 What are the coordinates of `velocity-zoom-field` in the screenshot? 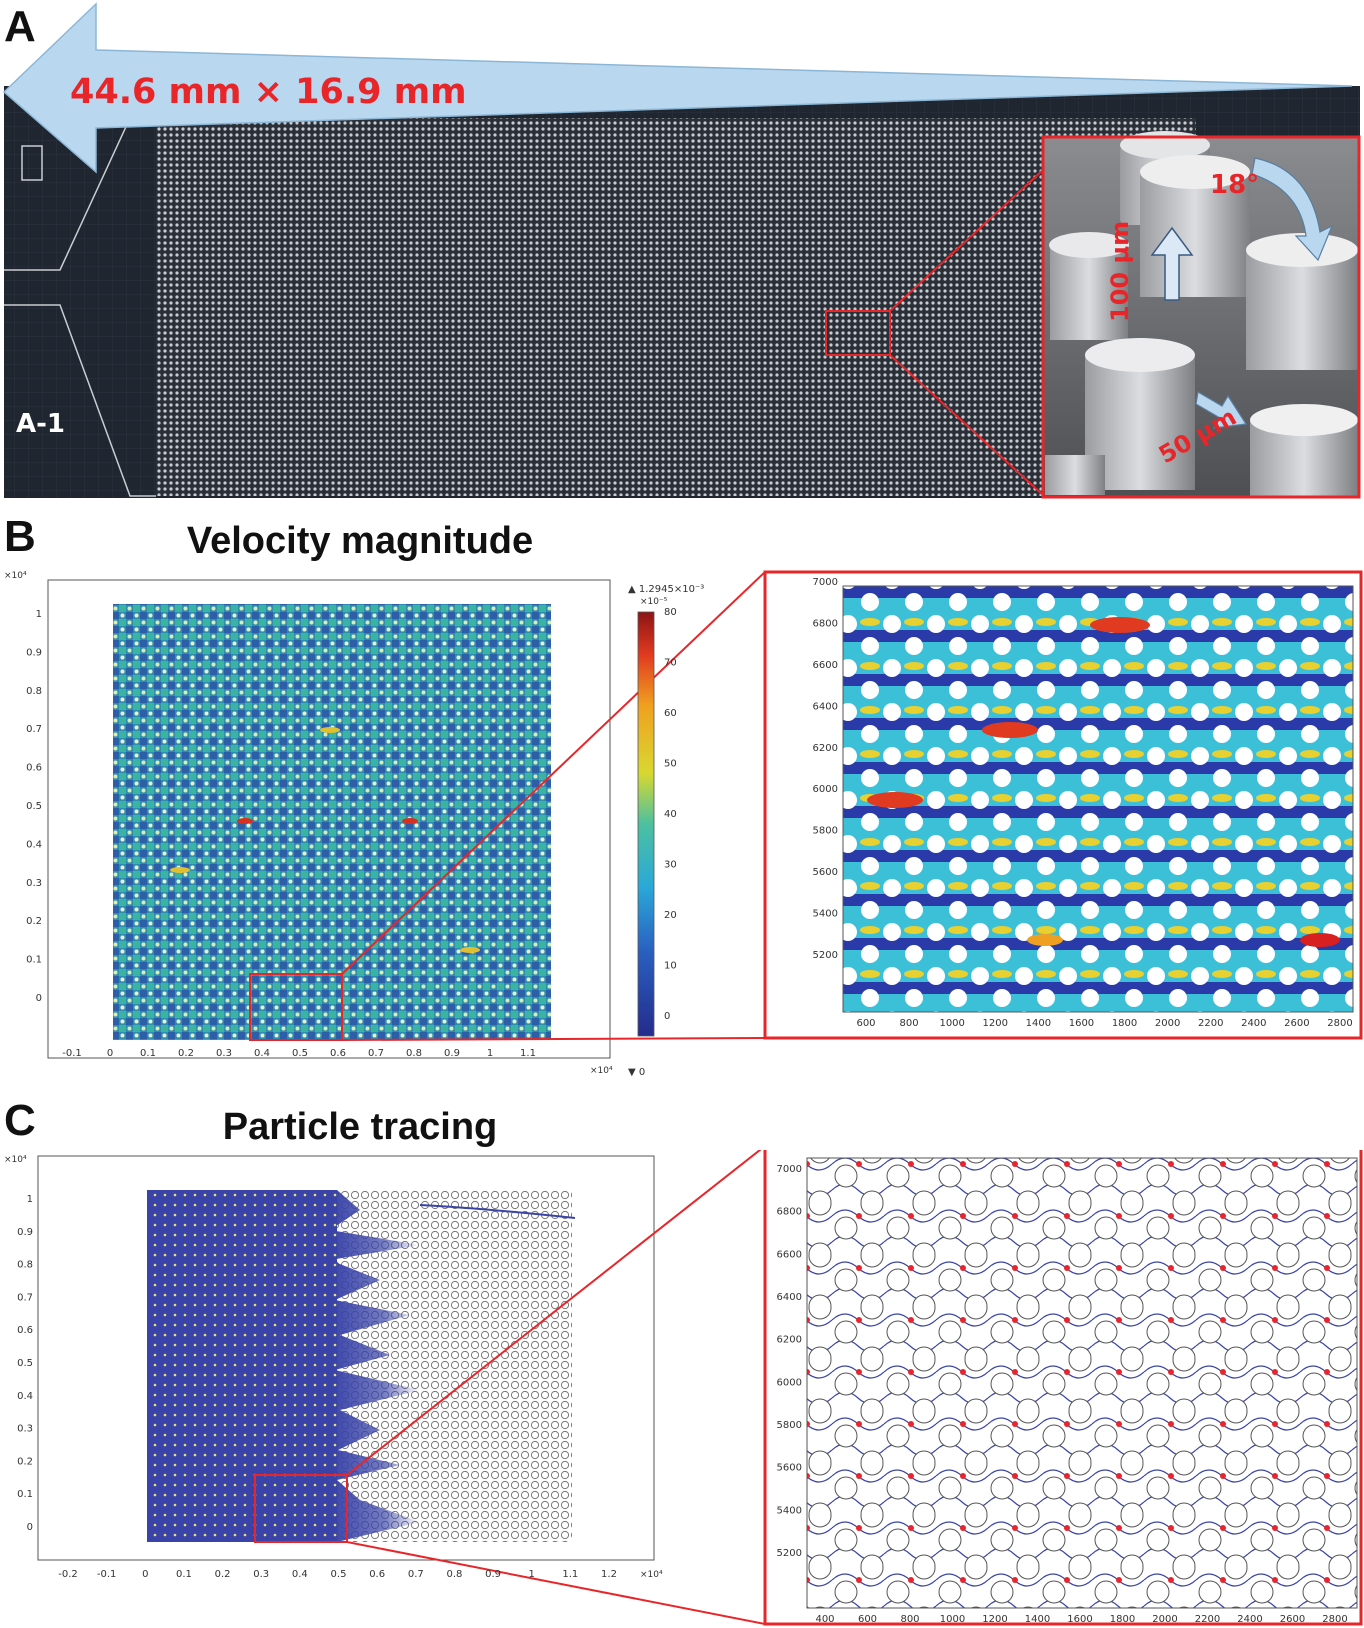 It's located at (1098, 799).